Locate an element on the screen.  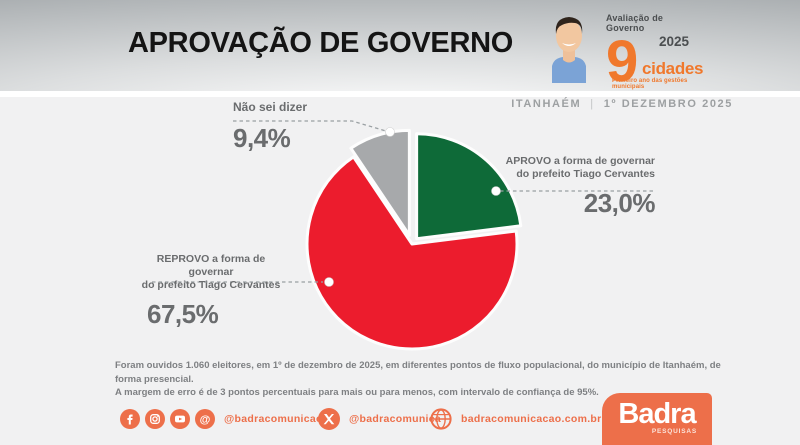
facebook-icon is located at coordinates (130, 419).